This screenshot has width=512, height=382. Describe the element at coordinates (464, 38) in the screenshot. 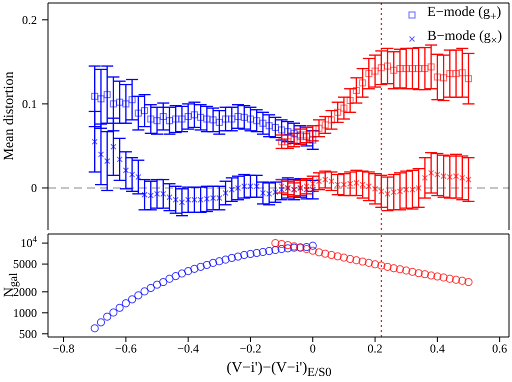

I see `legend-label: B−mode (g$_{×}$)` at that location.